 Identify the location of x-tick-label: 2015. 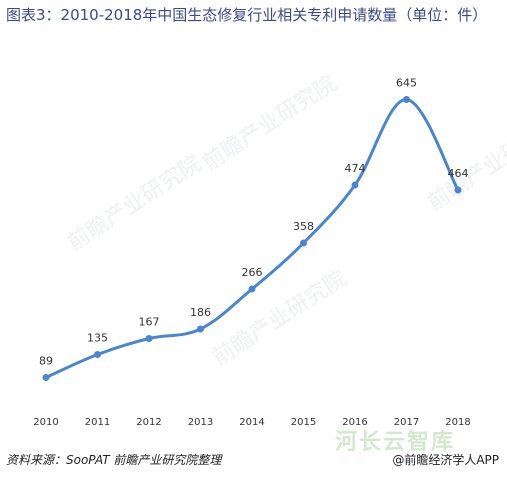
(303, 422).